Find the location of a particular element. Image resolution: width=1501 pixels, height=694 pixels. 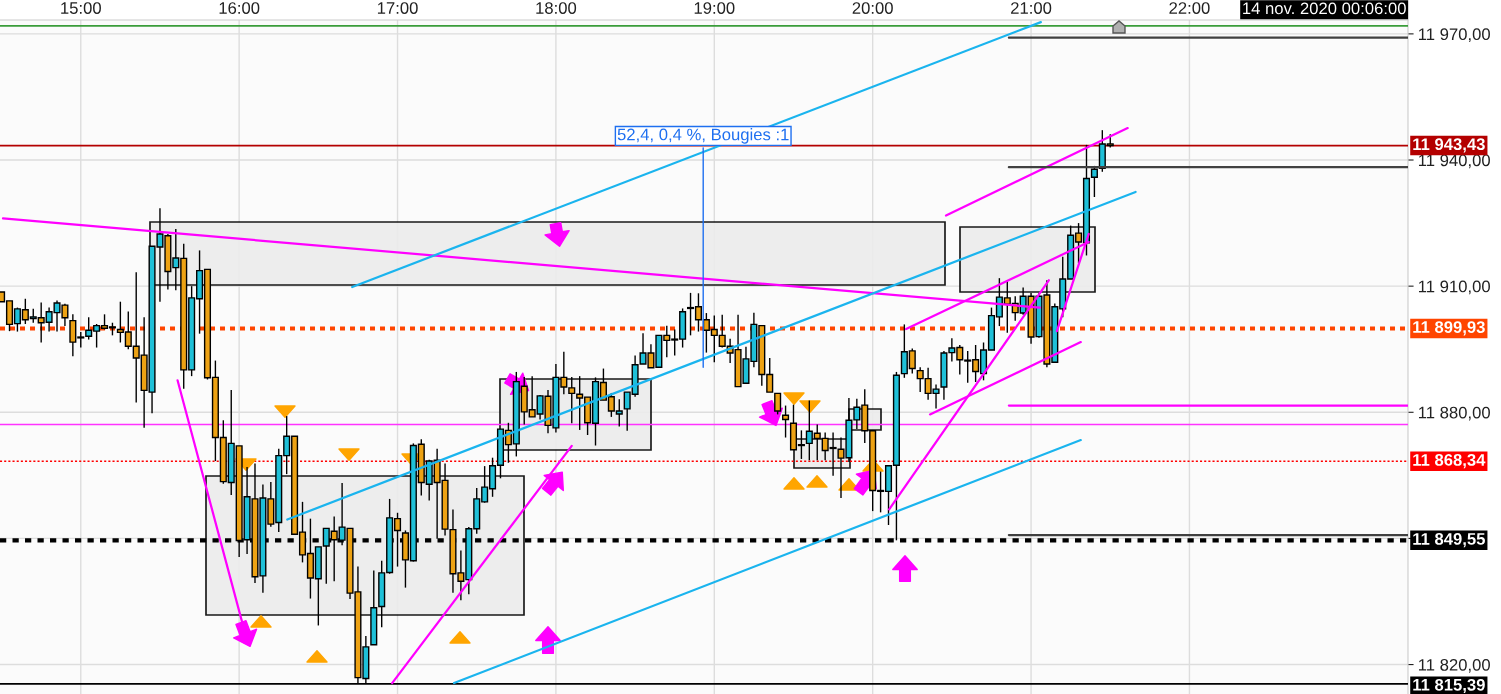

x-tick-label: 17:00 is located at coordinates (397, 8).